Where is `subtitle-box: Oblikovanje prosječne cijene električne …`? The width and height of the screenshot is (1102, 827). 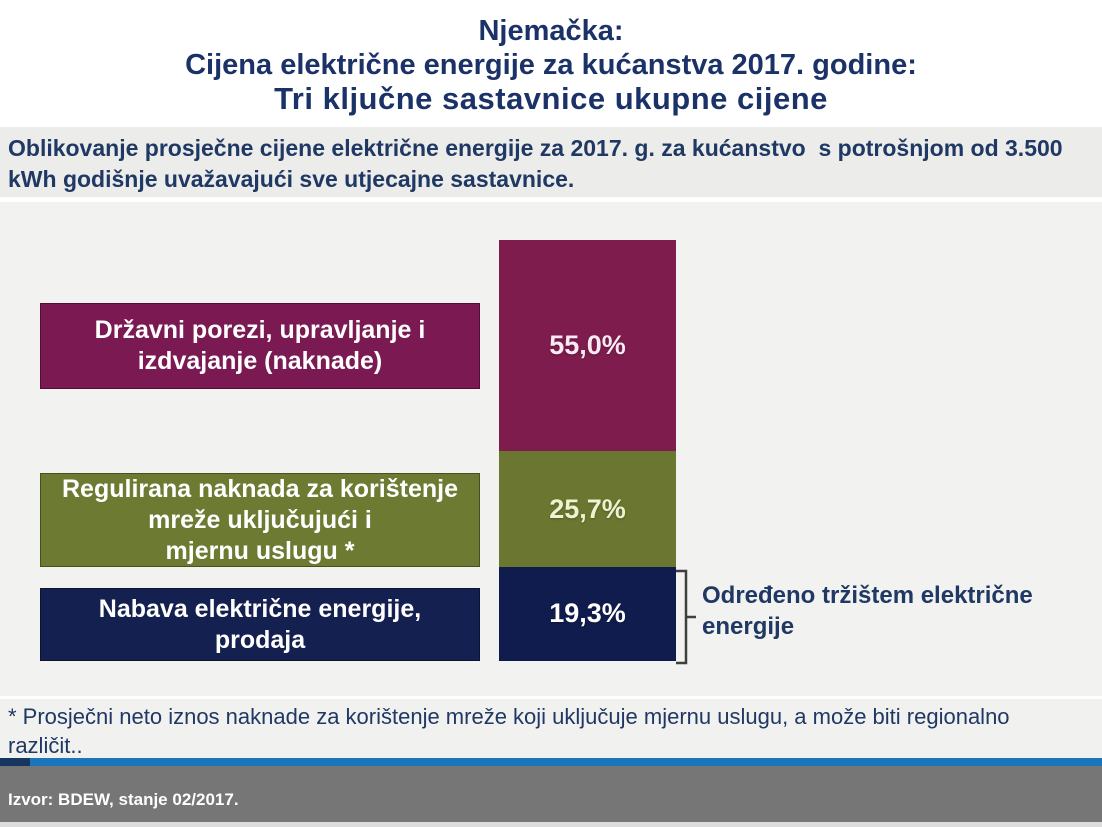 subtitle-box: Oblikovanje prosječne cijene električne … is located at coordinates (551, 162).